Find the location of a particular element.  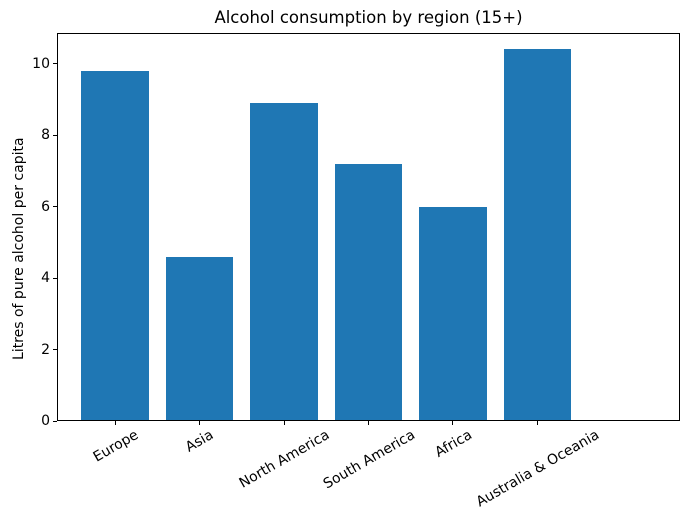

bar-europe is located at coordinates (115, 245).